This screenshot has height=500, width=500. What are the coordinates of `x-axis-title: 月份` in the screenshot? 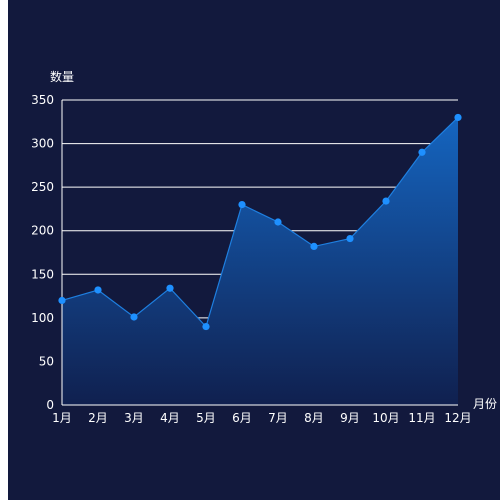 It's located at (485, 404).